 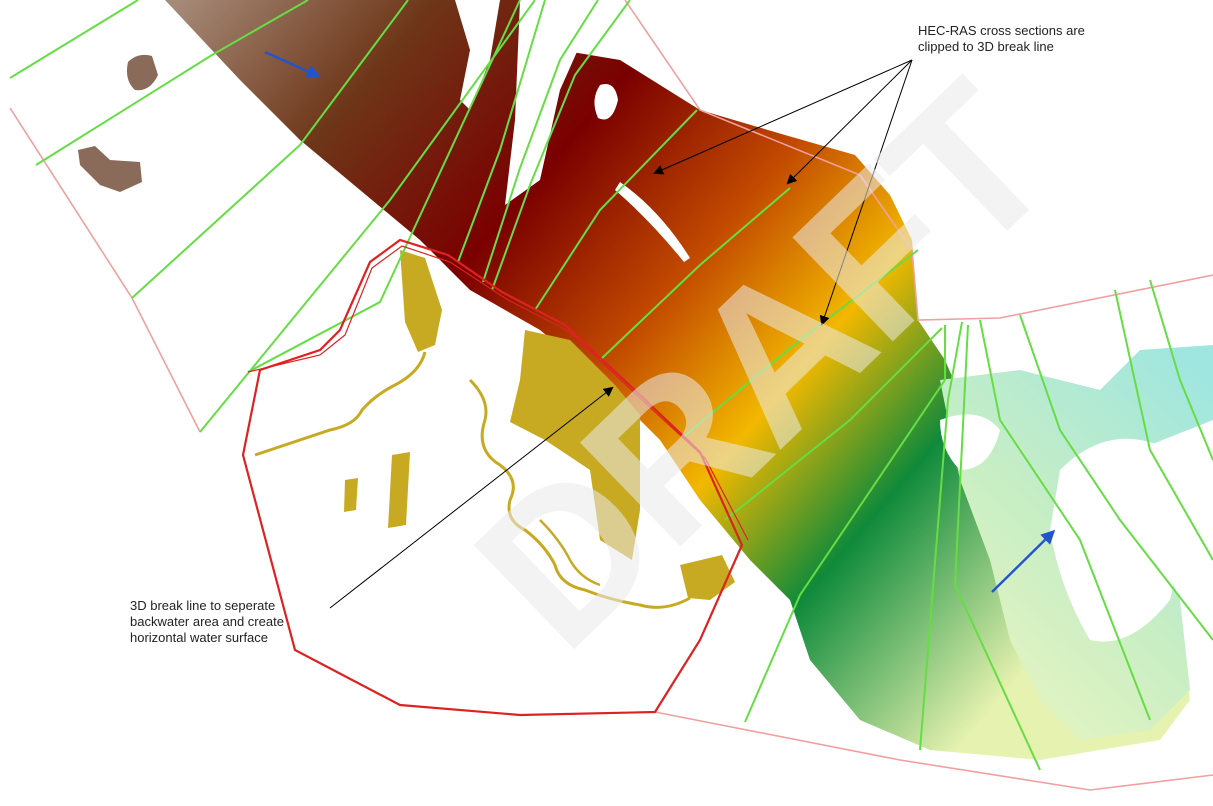 I want to click on callout-text-line: clipped to 3D break line, so click(x=986, y=46).